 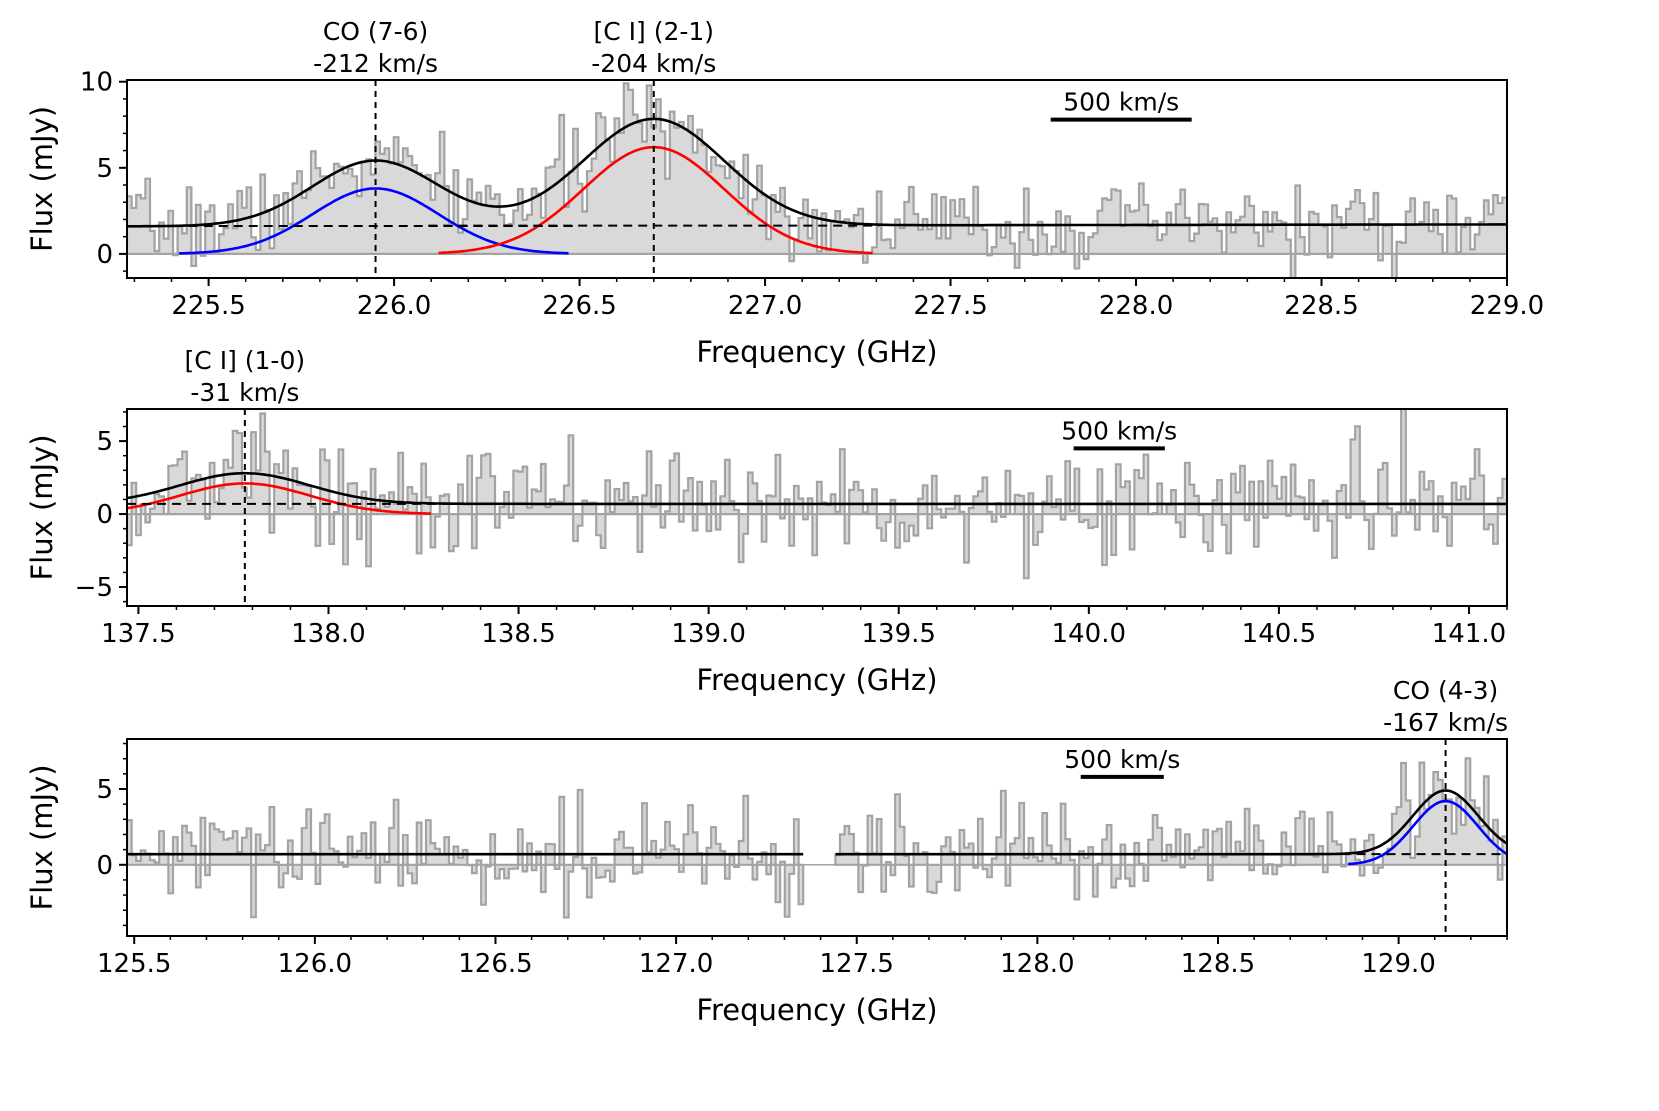 What do you see at coordinates (1469, 634) in the screenshot?
I see `x-tick-label: 141.0` at bounding box center [1469, 634].